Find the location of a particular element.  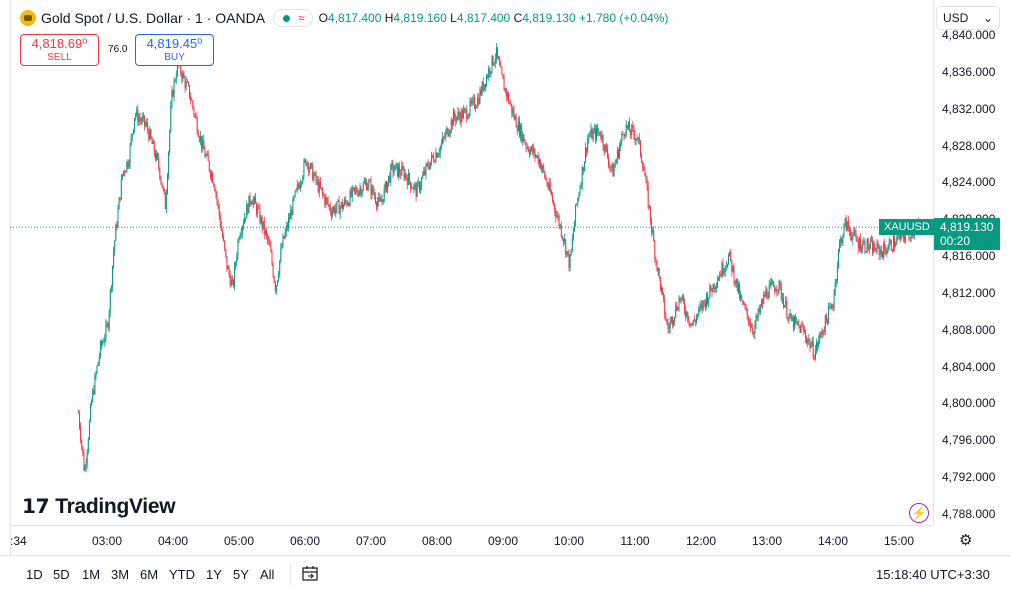

range-button-5y: 5Y is located at coordinates (241, 574).